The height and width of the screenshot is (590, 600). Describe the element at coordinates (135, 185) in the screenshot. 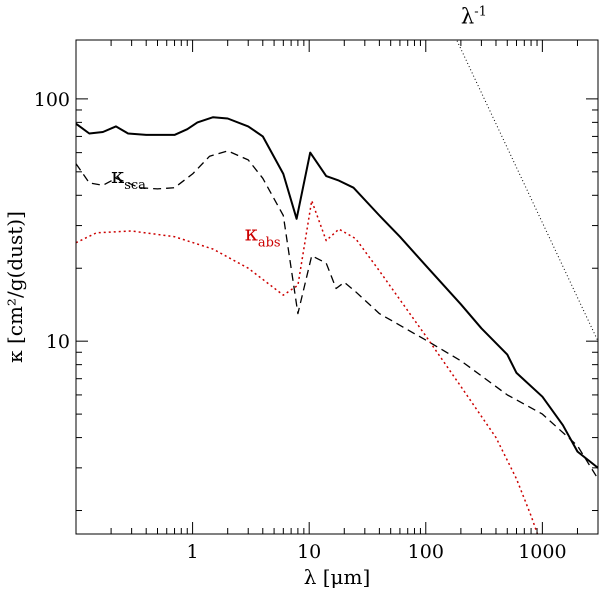

I see `annotation-subscript: sca` at that location.